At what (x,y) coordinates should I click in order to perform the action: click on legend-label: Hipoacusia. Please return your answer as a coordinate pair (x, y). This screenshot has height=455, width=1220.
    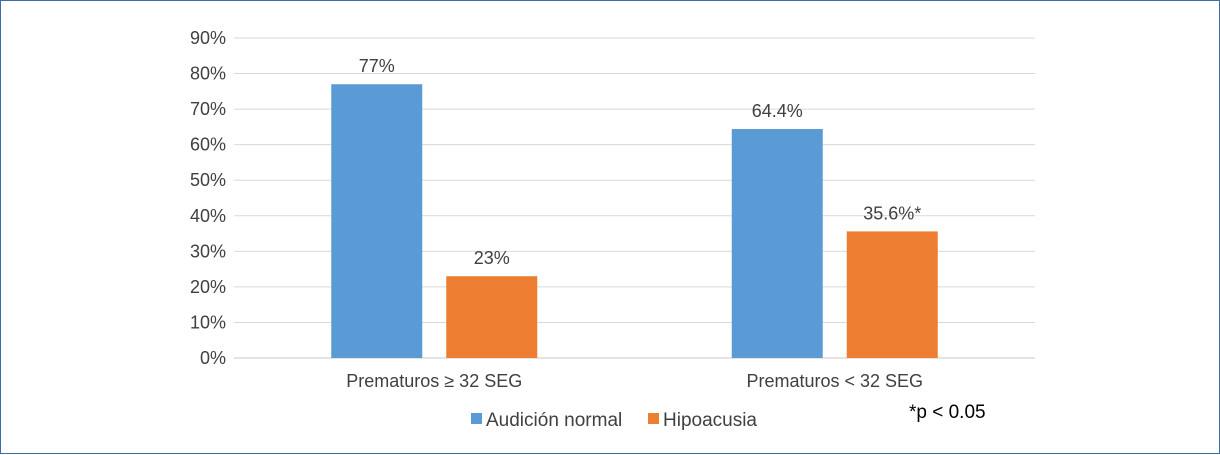
    Looking at the image, I should click on (710, 420).